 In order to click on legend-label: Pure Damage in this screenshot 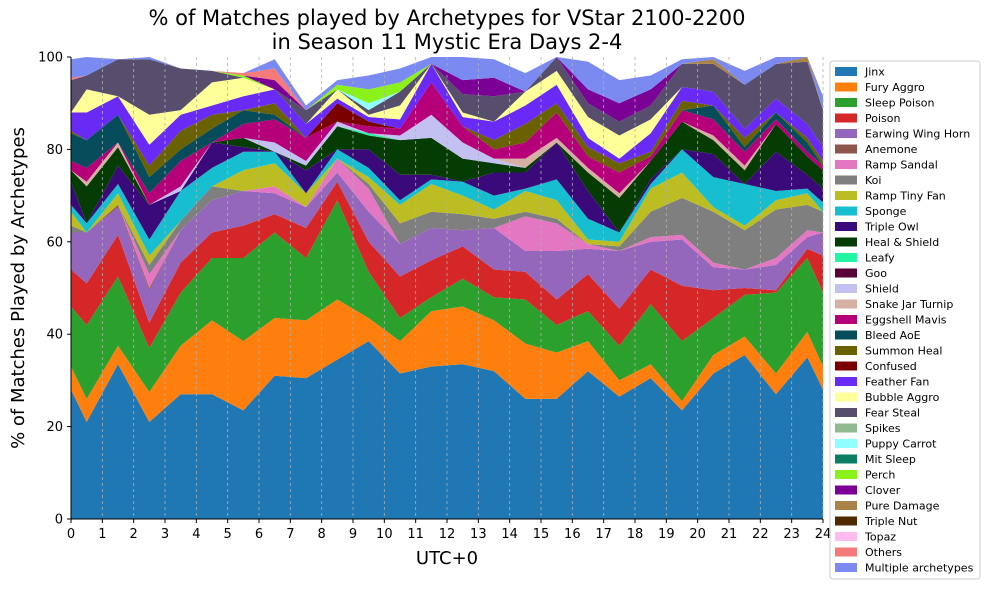, I will do `click(902, 506)`.